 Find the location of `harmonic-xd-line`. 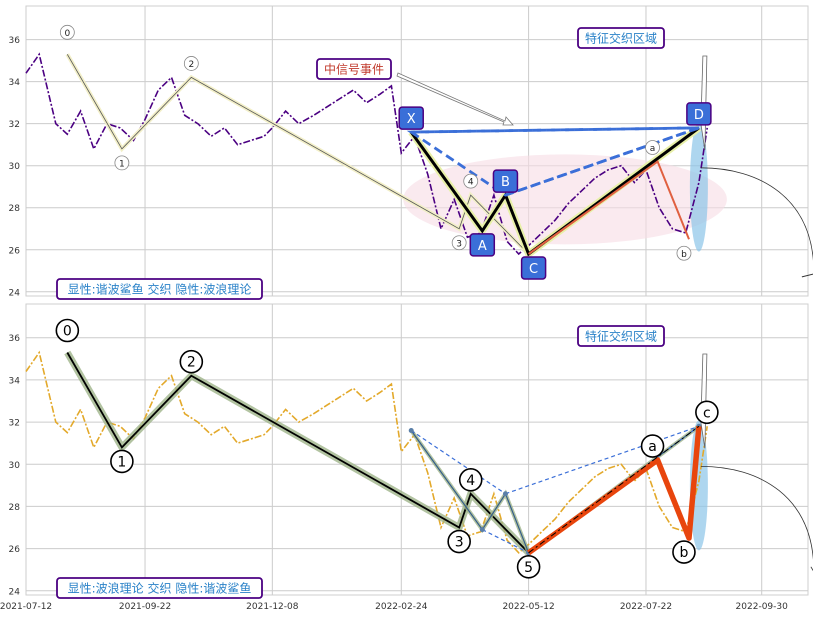

harmonic-xd-line is located at coordinates (555, 130).